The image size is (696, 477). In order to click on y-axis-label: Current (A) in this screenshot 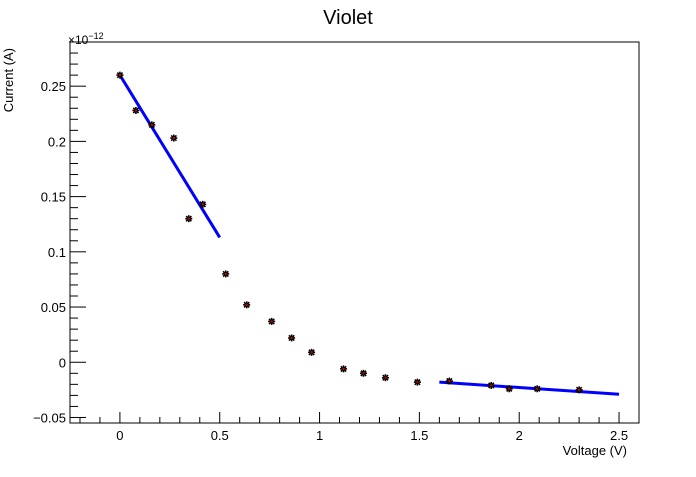, I will do `click(8, 80)`.